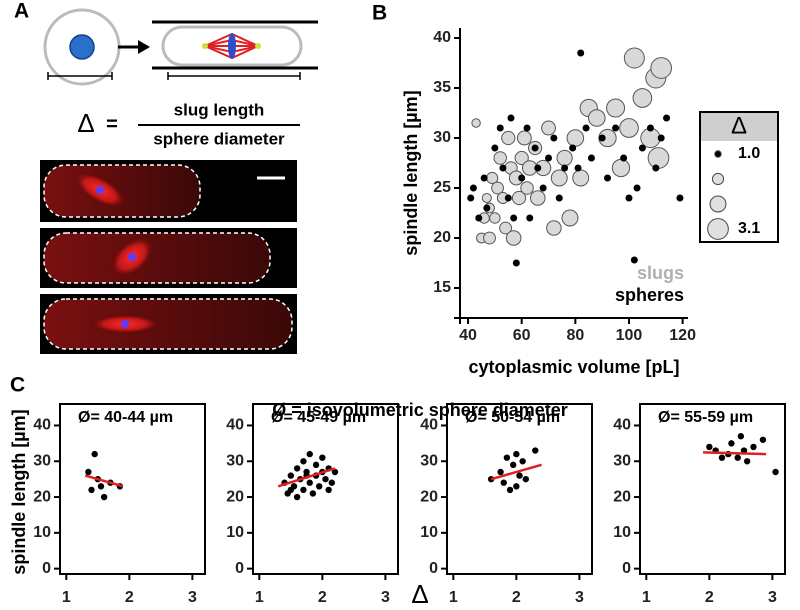 The image size is (800, 610). Describe the element at coordinates (379, 13) in the screenshot. I see `panel-label: B` at that location.